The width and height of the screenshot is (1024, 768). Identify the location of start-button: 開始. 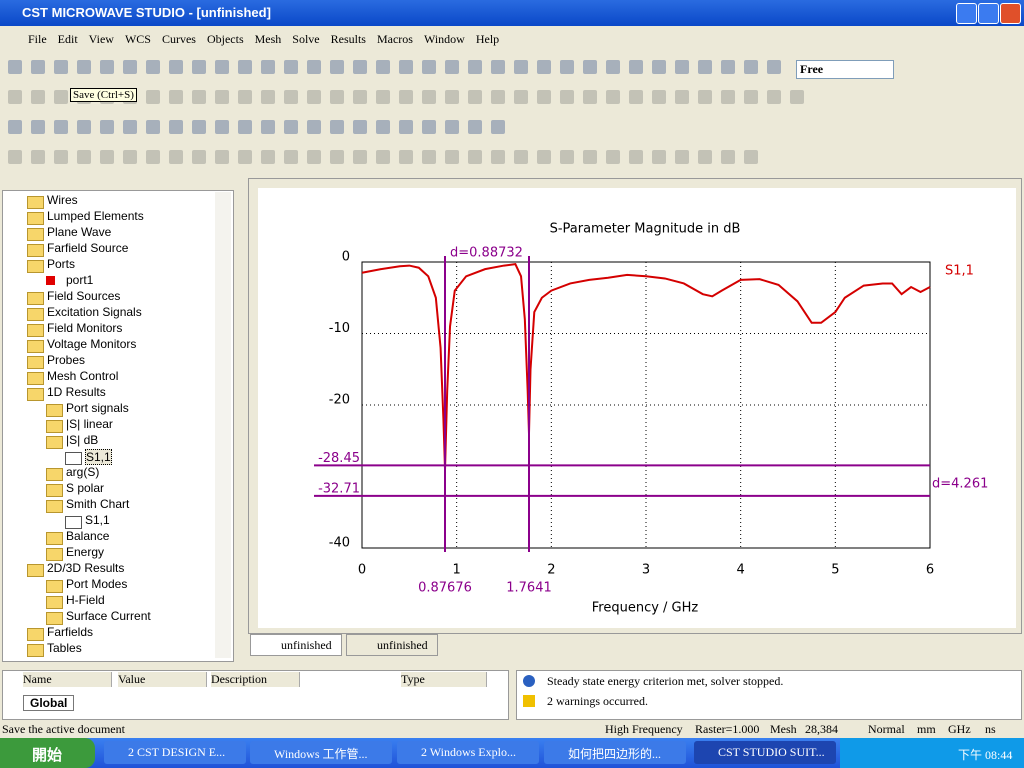
(47, 753).